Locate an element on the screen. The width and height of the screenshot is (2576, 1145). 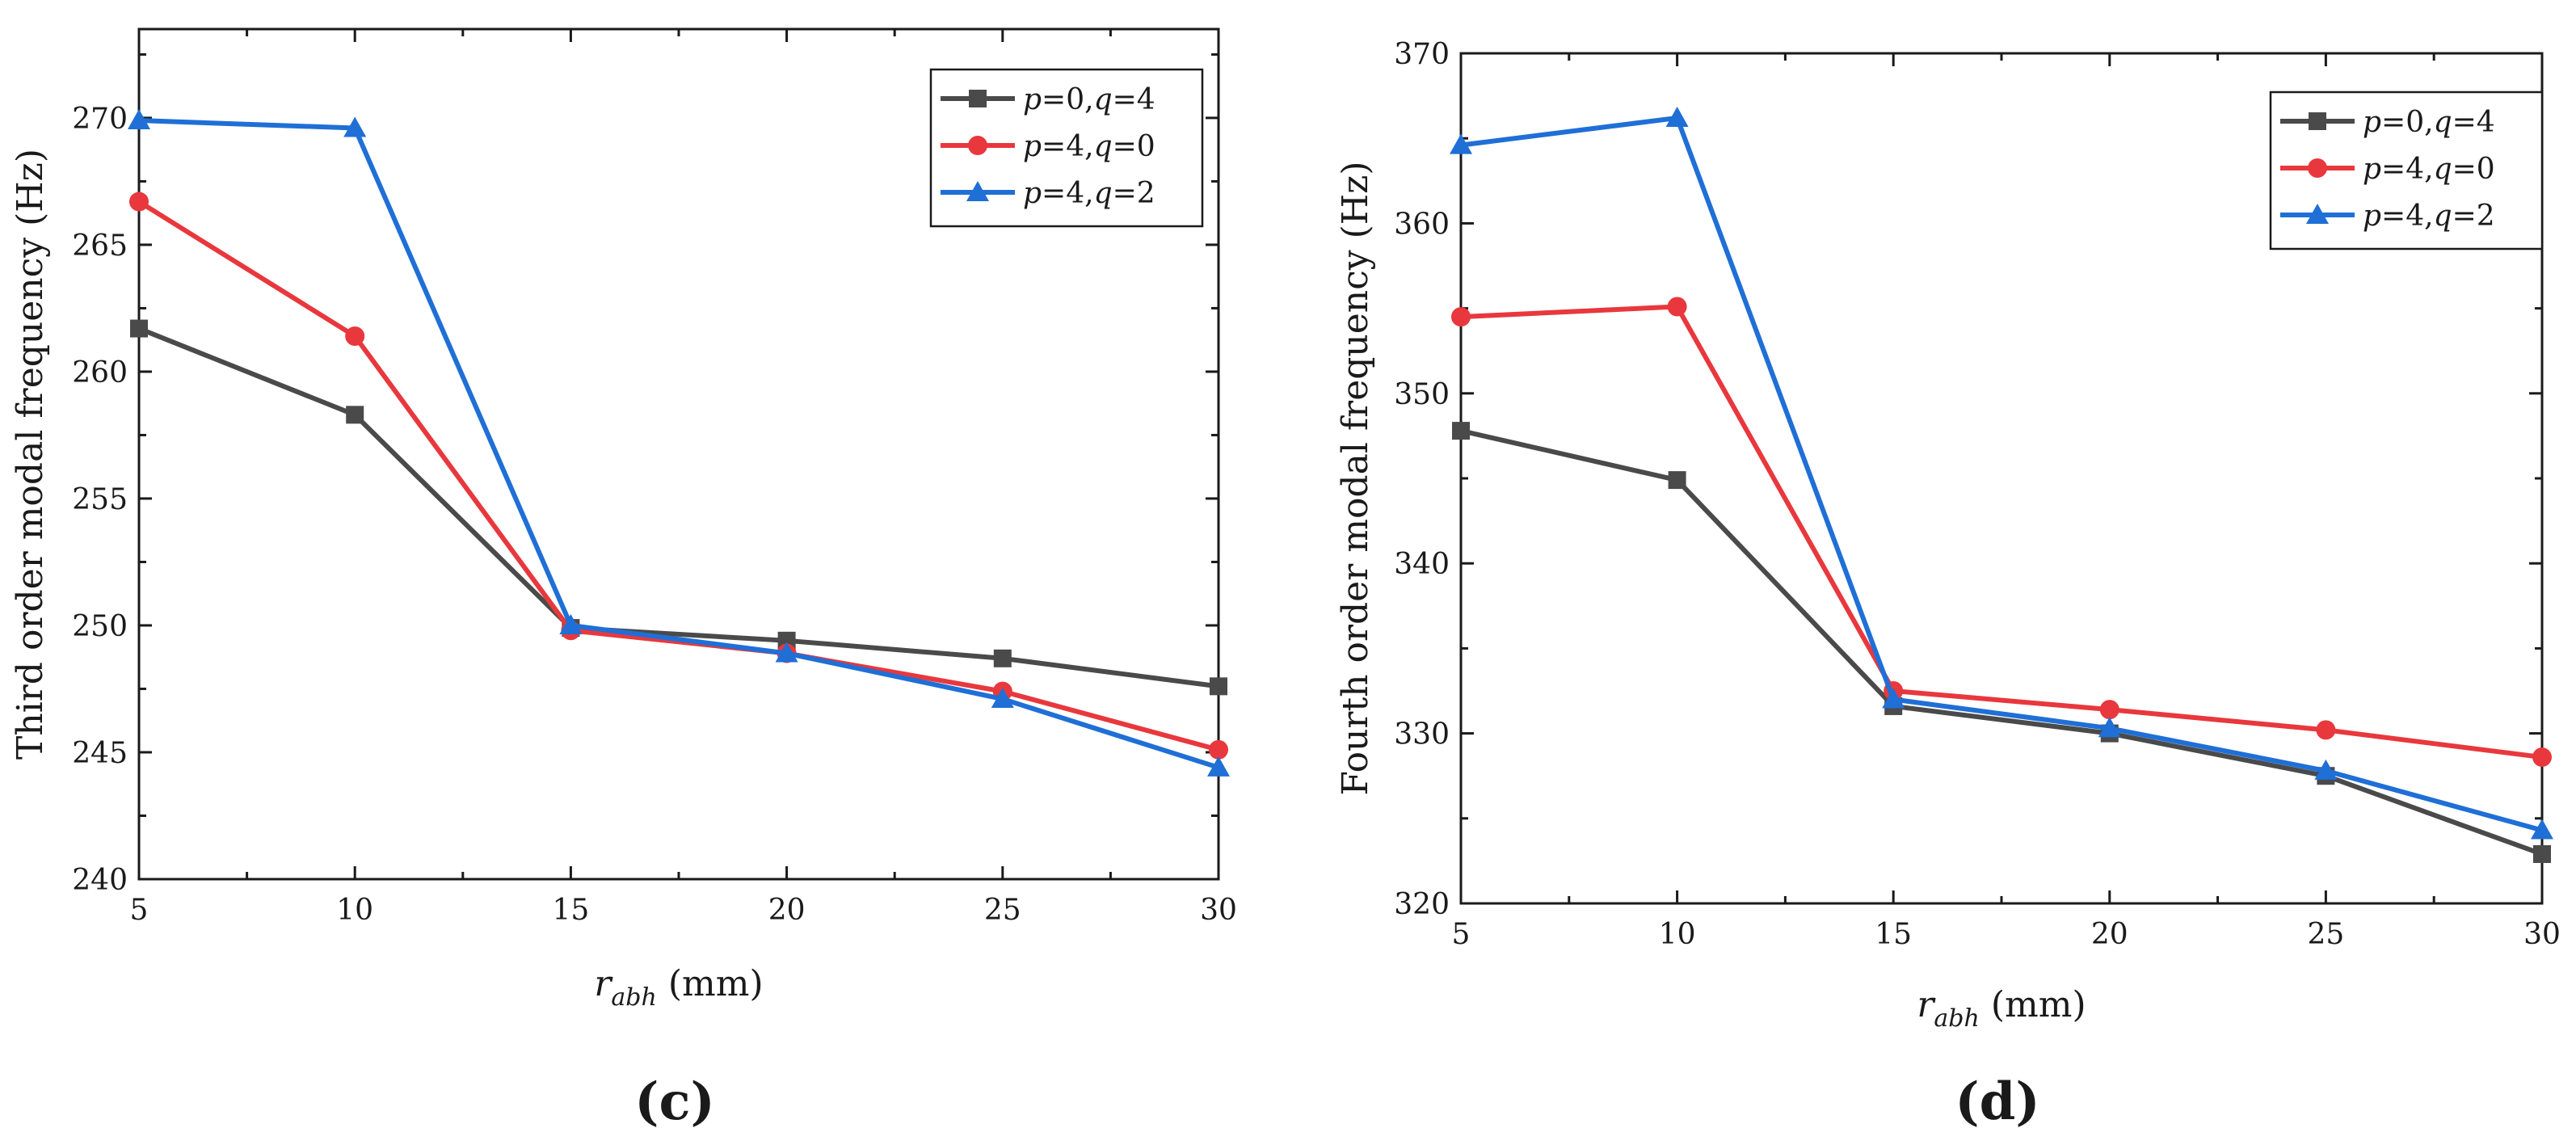
x-tick-label: 15 is located at coordinates (570, 910).